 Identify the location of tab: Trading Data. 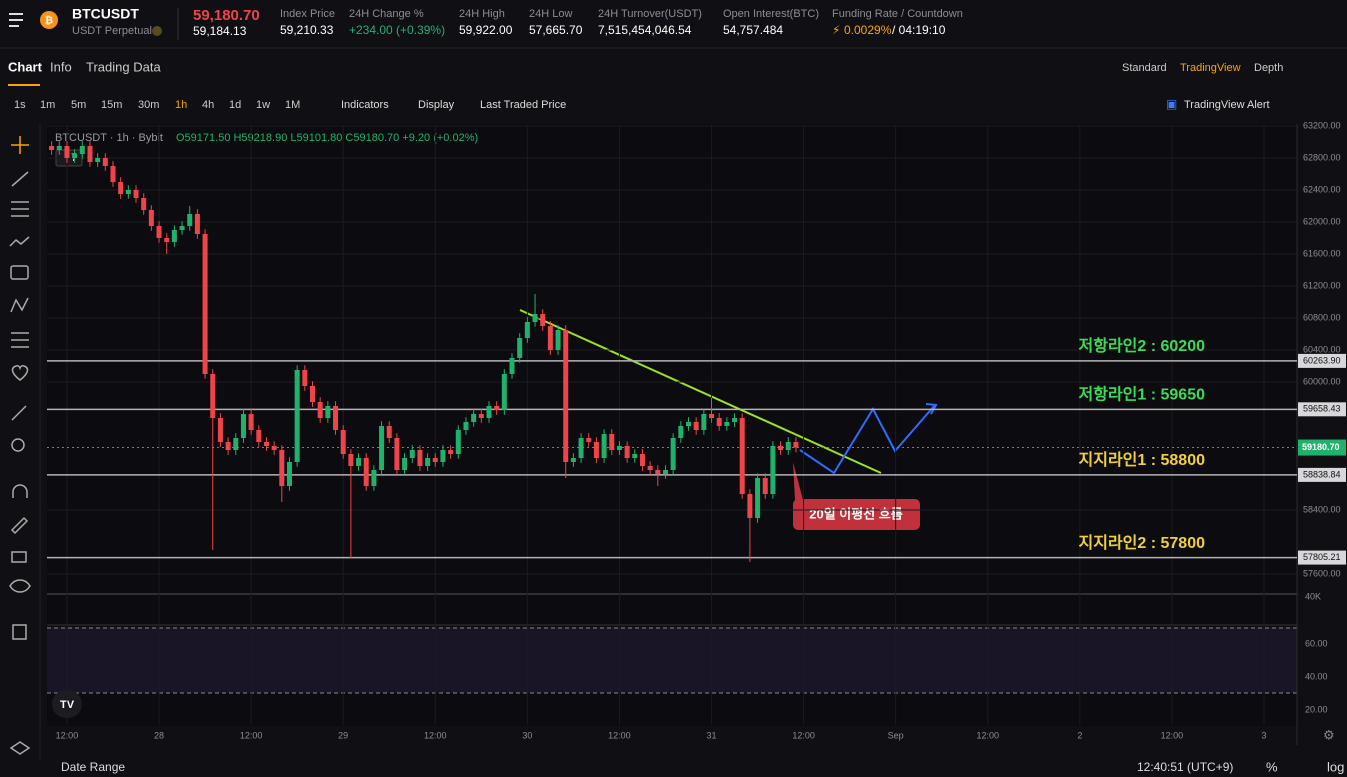
(123, 66).